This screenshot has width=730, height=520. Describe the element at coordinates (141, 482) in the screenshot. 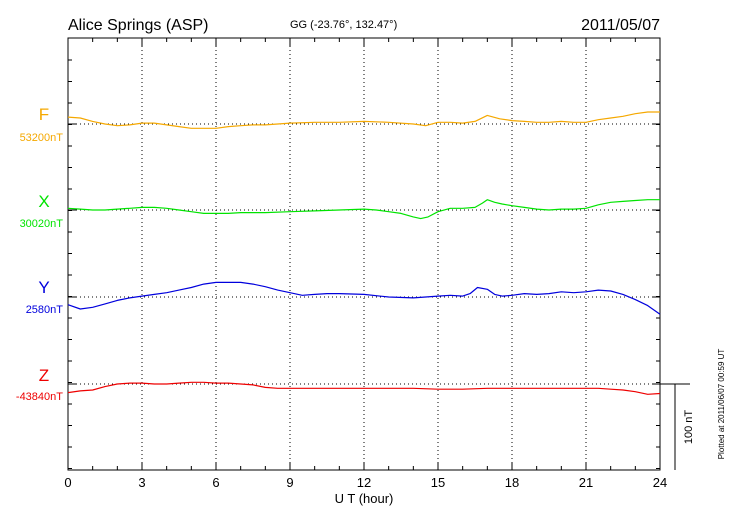

I see `x-tick-label: 3` at that location.